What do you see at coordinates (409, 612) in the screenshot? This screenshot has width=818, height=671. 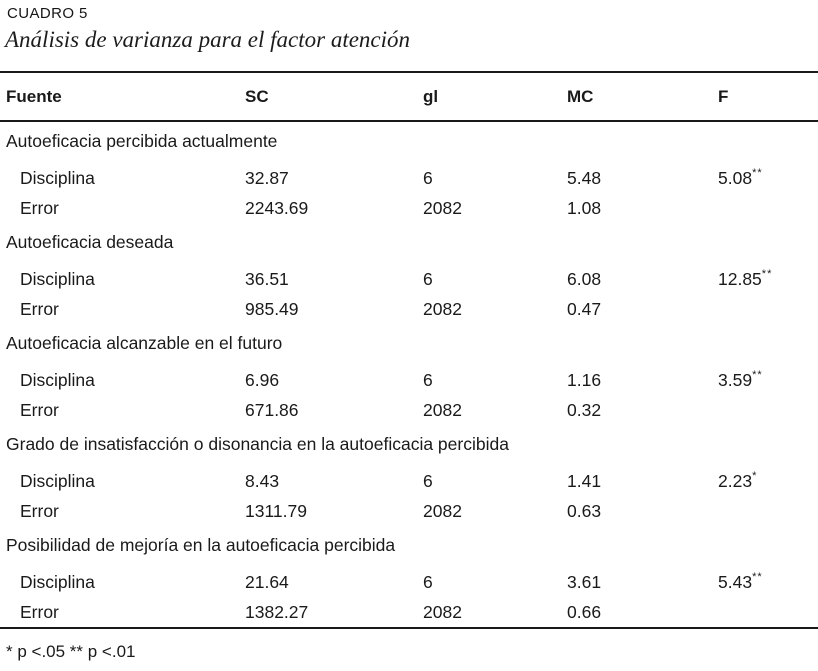 I see `table-row: Error 1382.27 2082 0.66` at bounding box center [409, 612].